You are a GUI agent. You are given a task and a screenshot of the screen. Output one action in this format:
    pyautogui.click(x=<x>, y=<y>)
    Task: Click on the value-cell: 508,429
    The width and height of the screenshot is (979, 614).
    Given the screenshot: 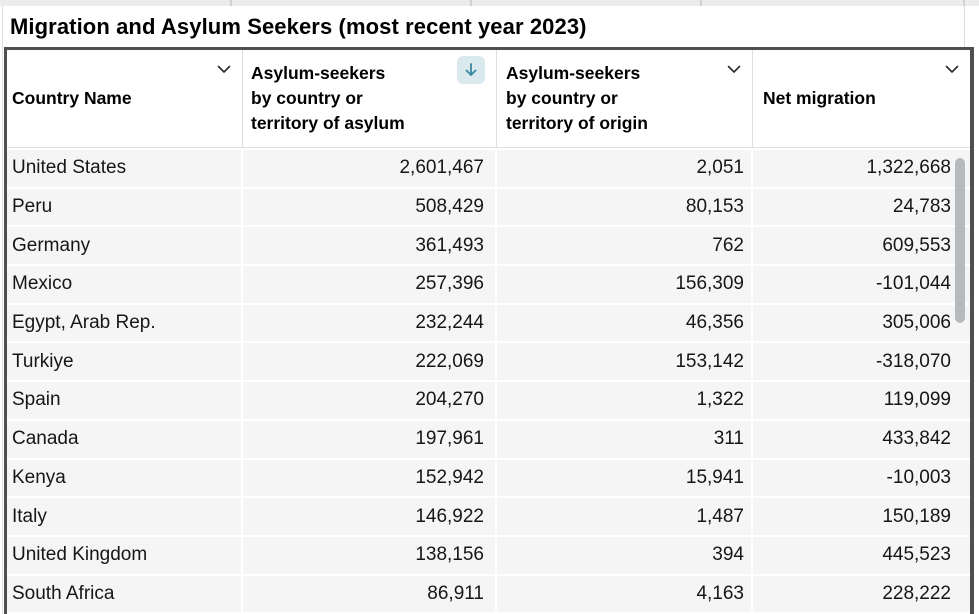 What is the action you would take?
    pyautogui.click(x=370, y=207)
    